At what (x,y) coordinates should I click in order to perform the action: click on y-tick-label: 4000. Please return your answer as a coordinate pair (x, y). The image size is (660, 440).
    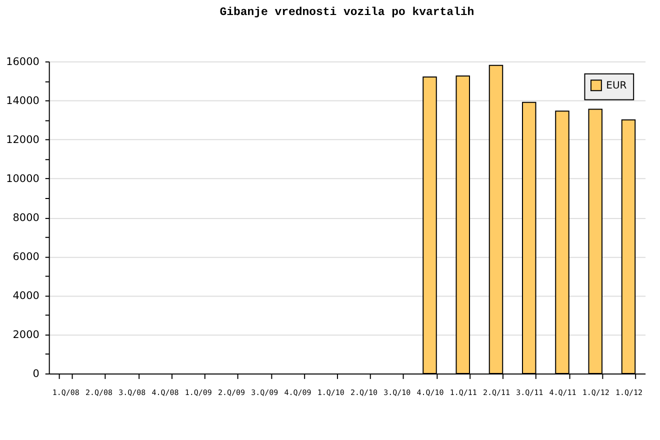
    Looking at the image, I should click on (26, 296).